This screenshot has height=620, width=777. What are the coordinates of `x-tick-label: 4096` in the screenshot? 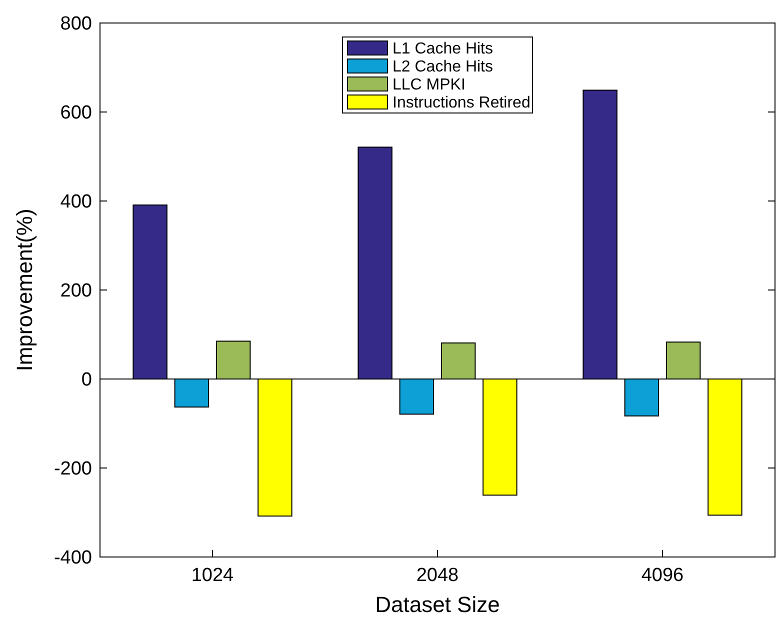 It's located at (662, 575).